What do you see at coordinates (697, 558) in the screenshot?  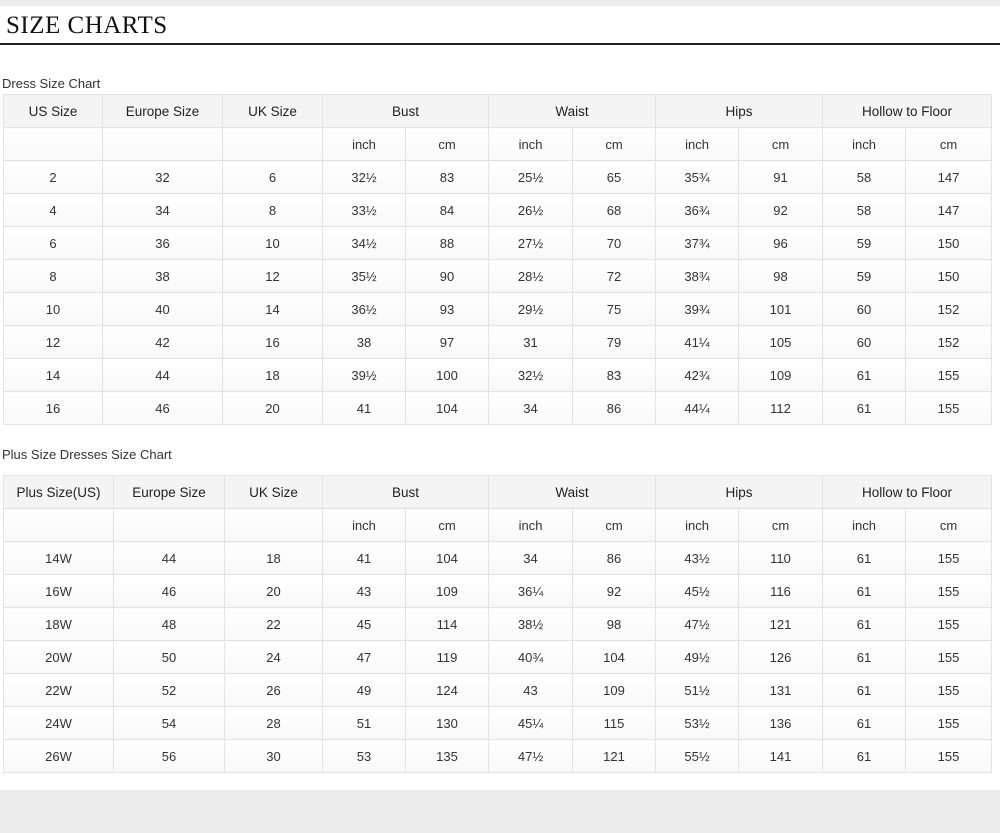 I see `data-cell: 43½` at bounding box center [697, 558].